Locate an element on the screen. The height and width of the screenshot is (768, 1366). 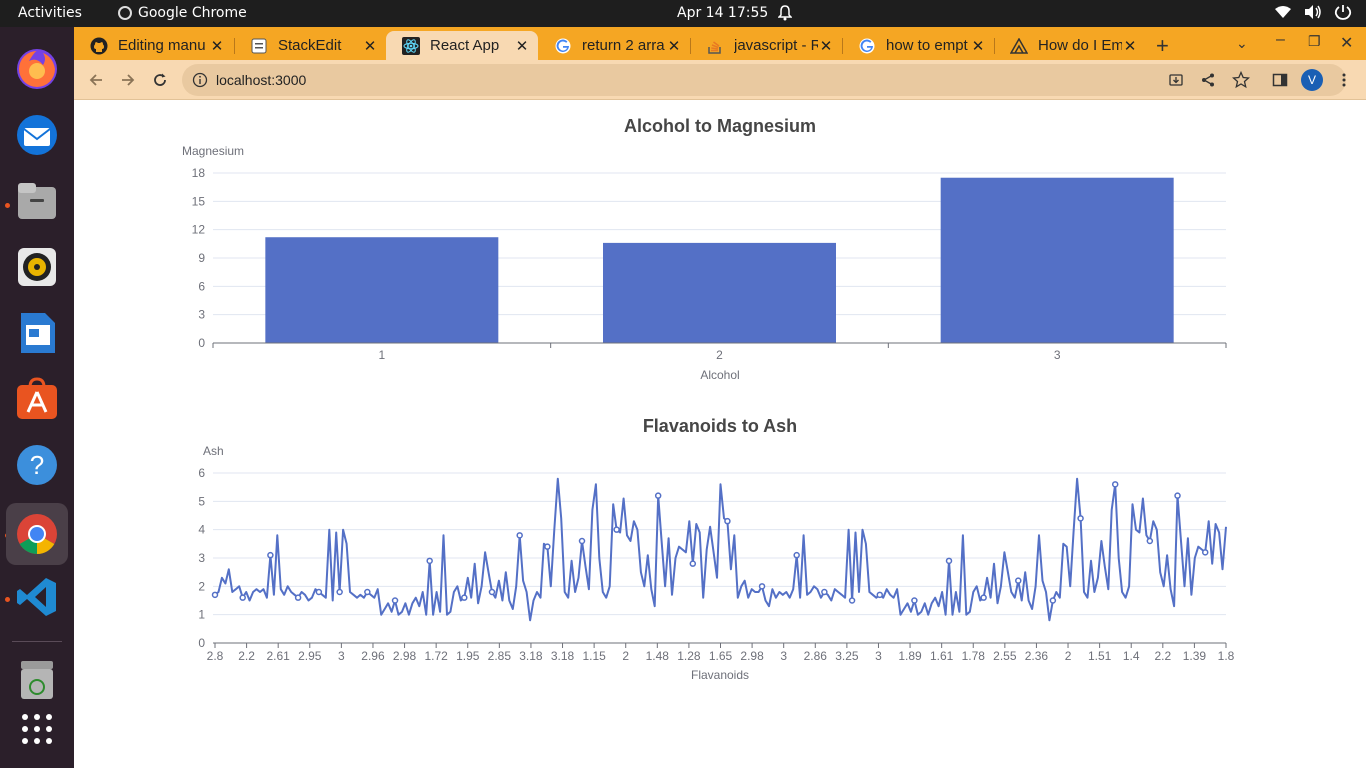
files-icon is located at coordinates (37, 201).